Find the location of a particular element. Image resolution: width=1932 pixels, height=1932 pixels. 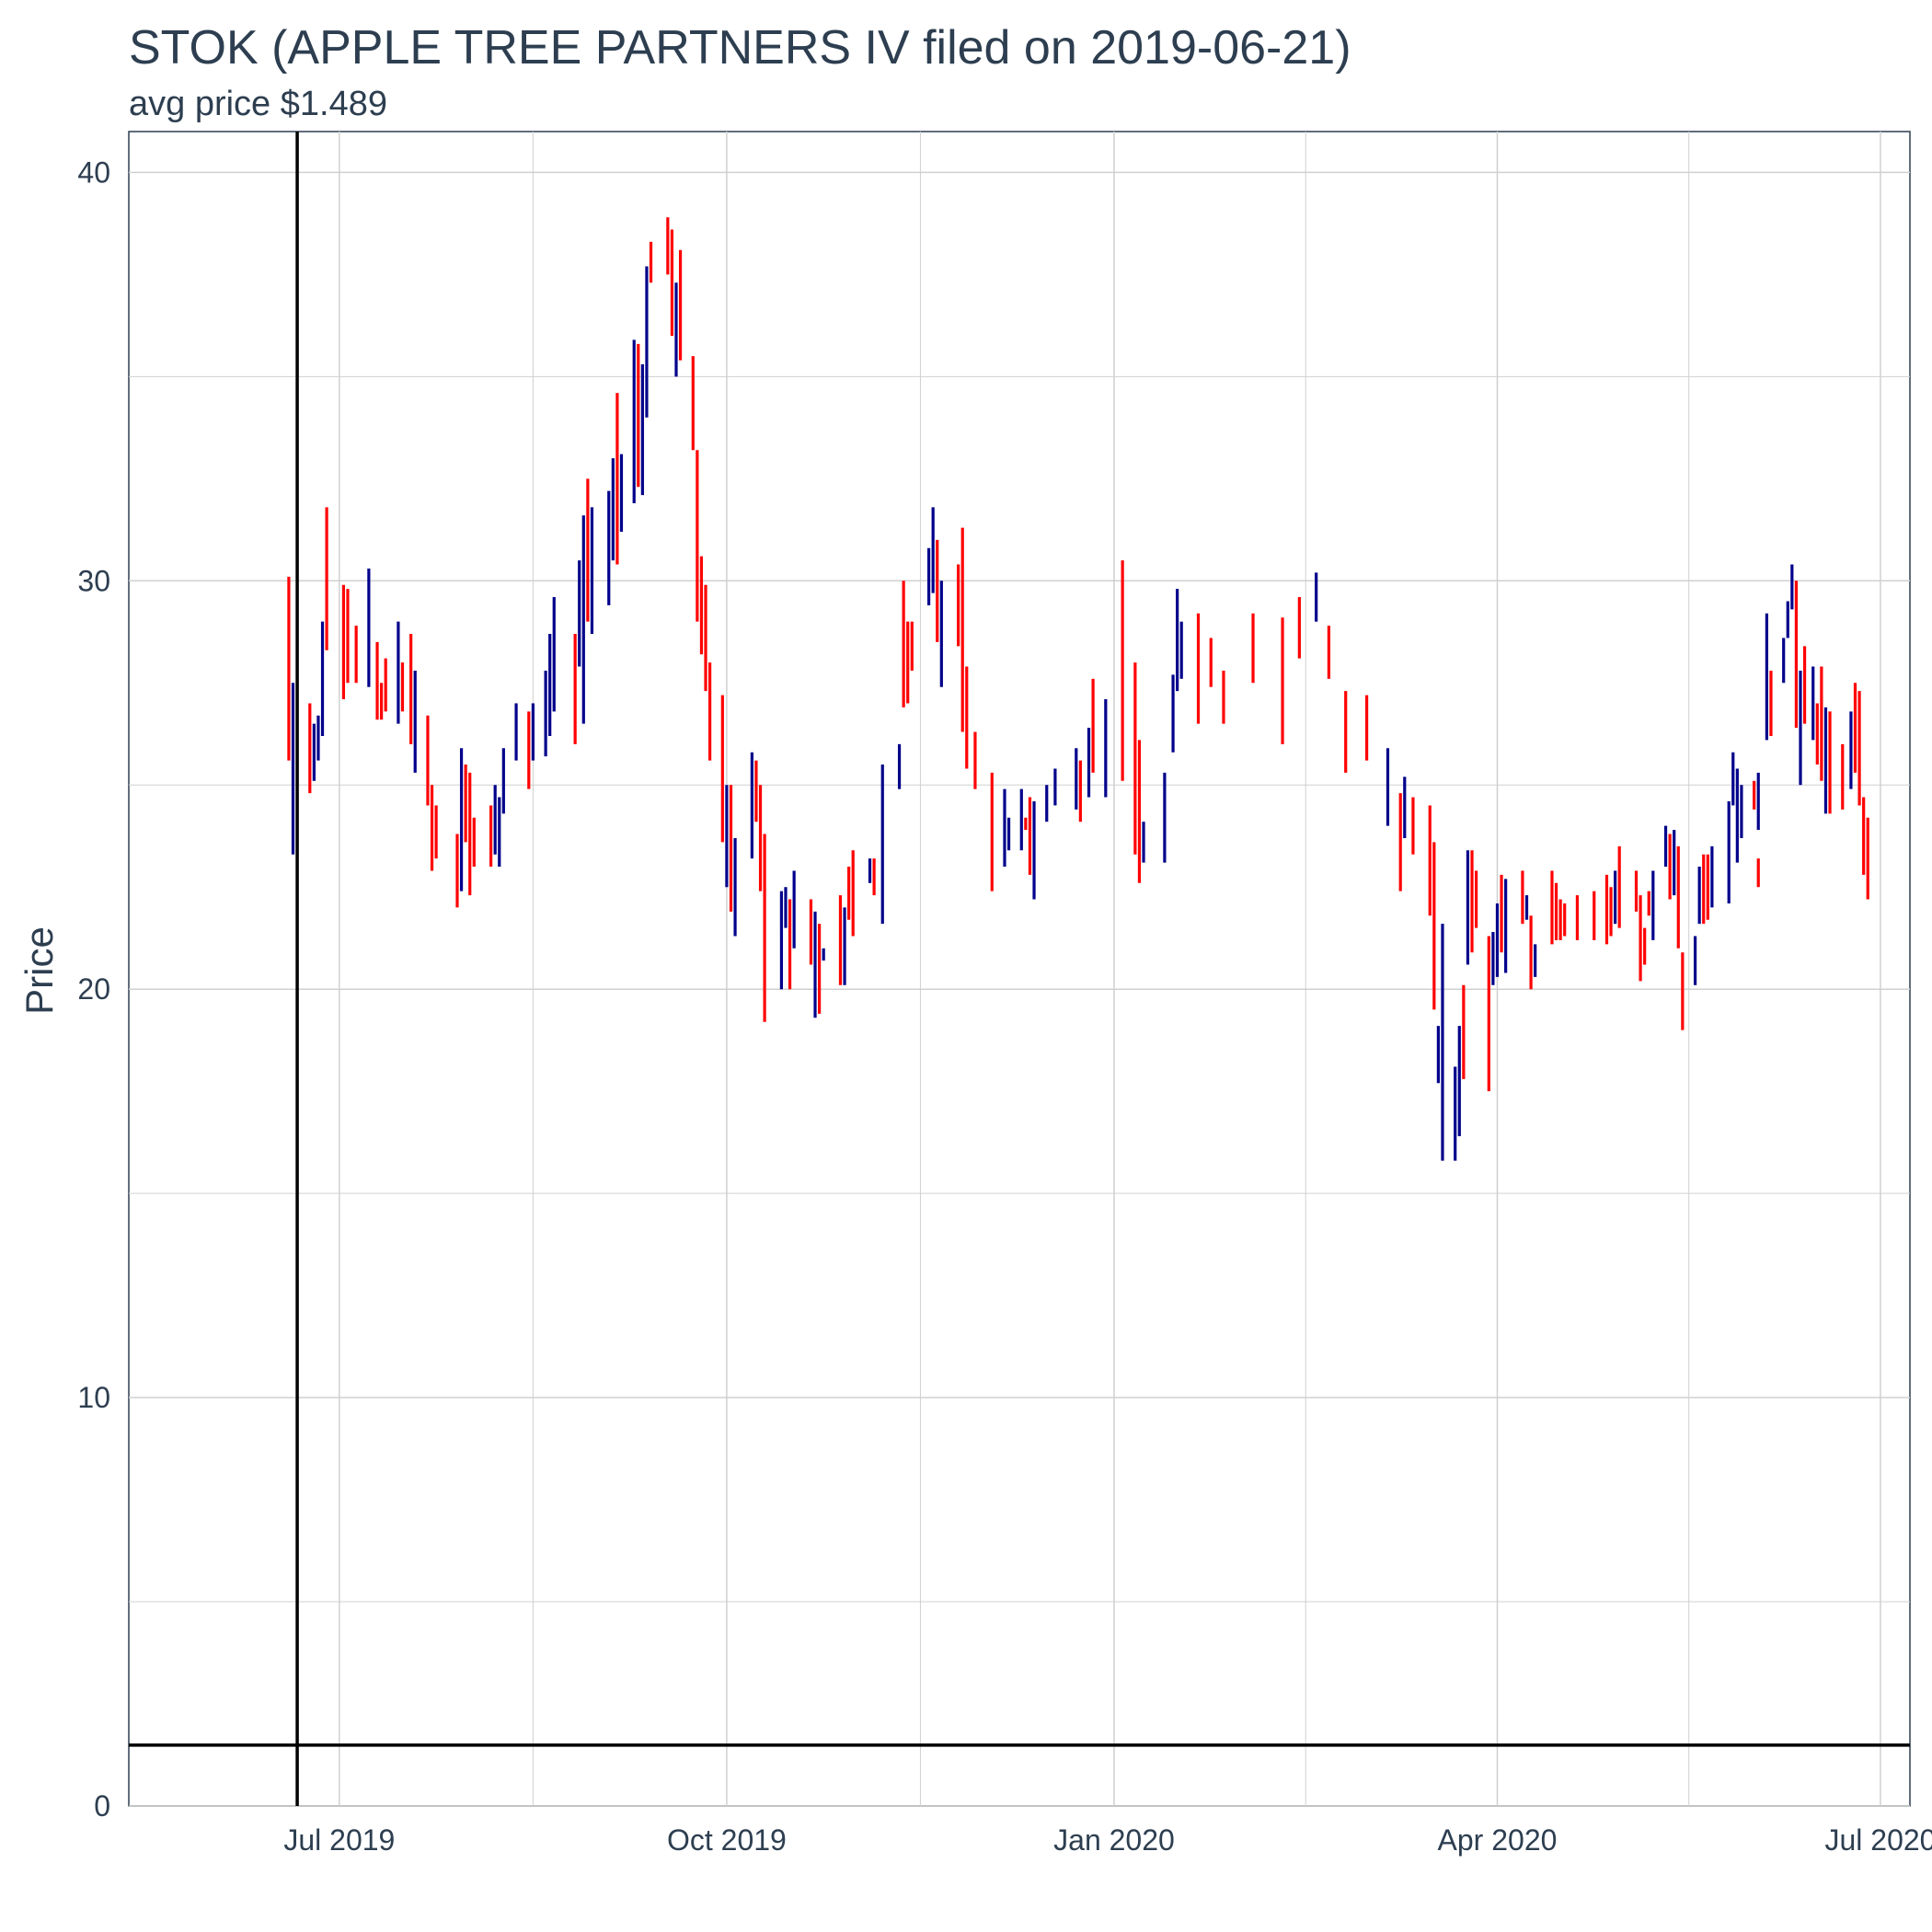

x-tick-label: Apr 2020 is located at coordinates (1498, 1840).